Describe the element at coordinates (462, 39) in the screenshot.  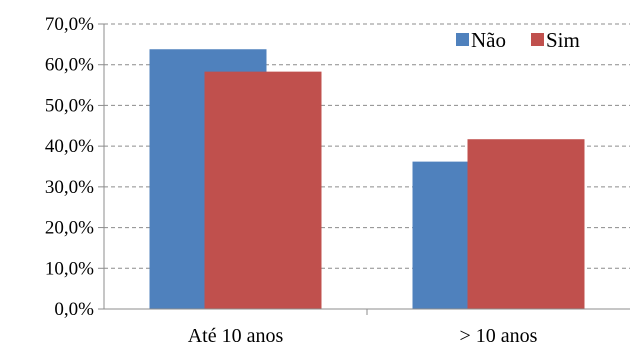
I see `legend-swatch-nao` at that location.